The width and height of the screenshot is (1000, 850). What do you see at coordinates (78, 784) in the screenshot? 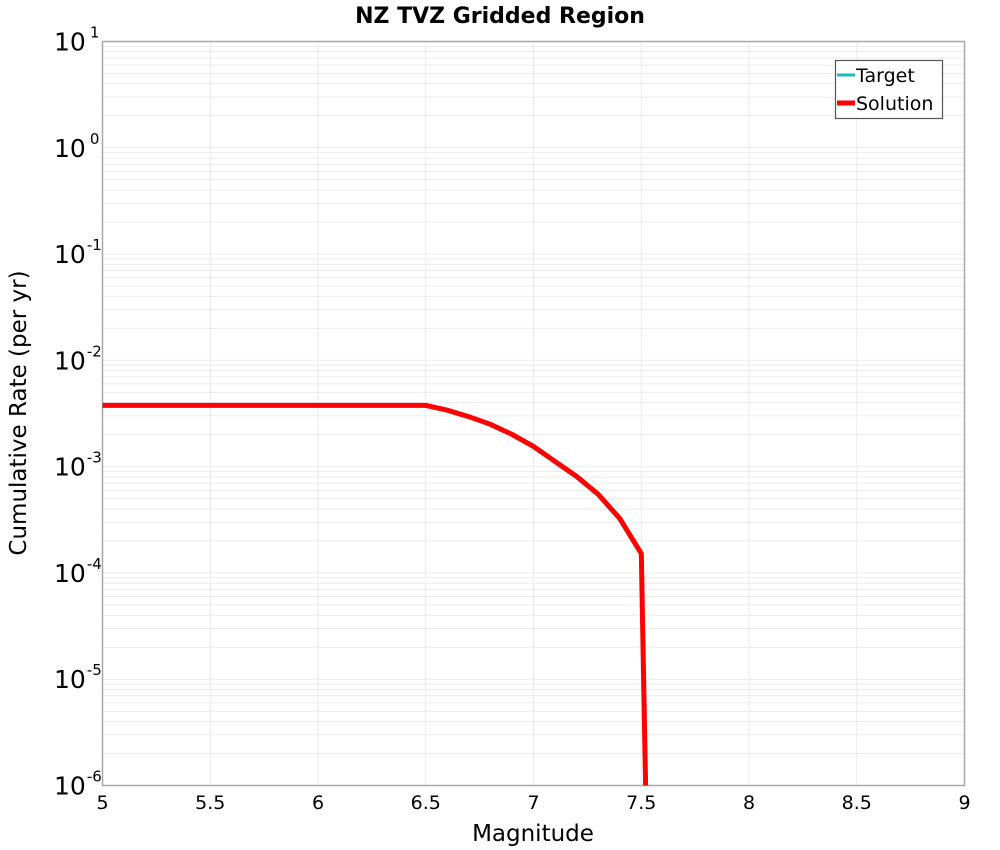
I see `y-tick-label: 10⁻⁶` at bounding box center [78, 784].